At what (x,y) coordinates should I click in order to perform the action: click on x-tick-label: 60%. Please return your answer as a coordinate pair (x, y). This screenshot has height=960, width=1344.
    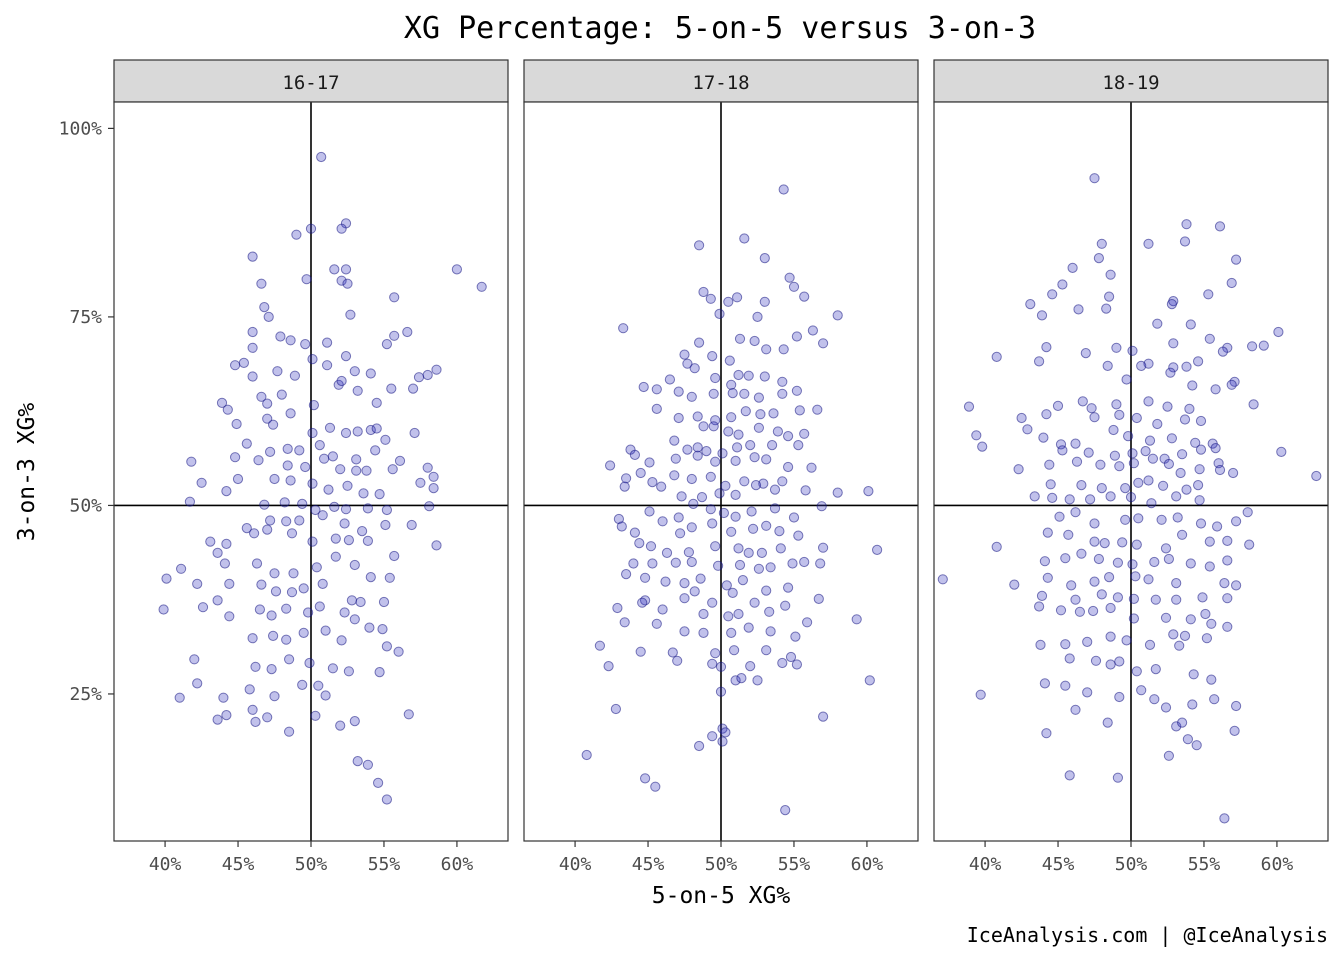
    Looking at the image, I should click on (457, 864).